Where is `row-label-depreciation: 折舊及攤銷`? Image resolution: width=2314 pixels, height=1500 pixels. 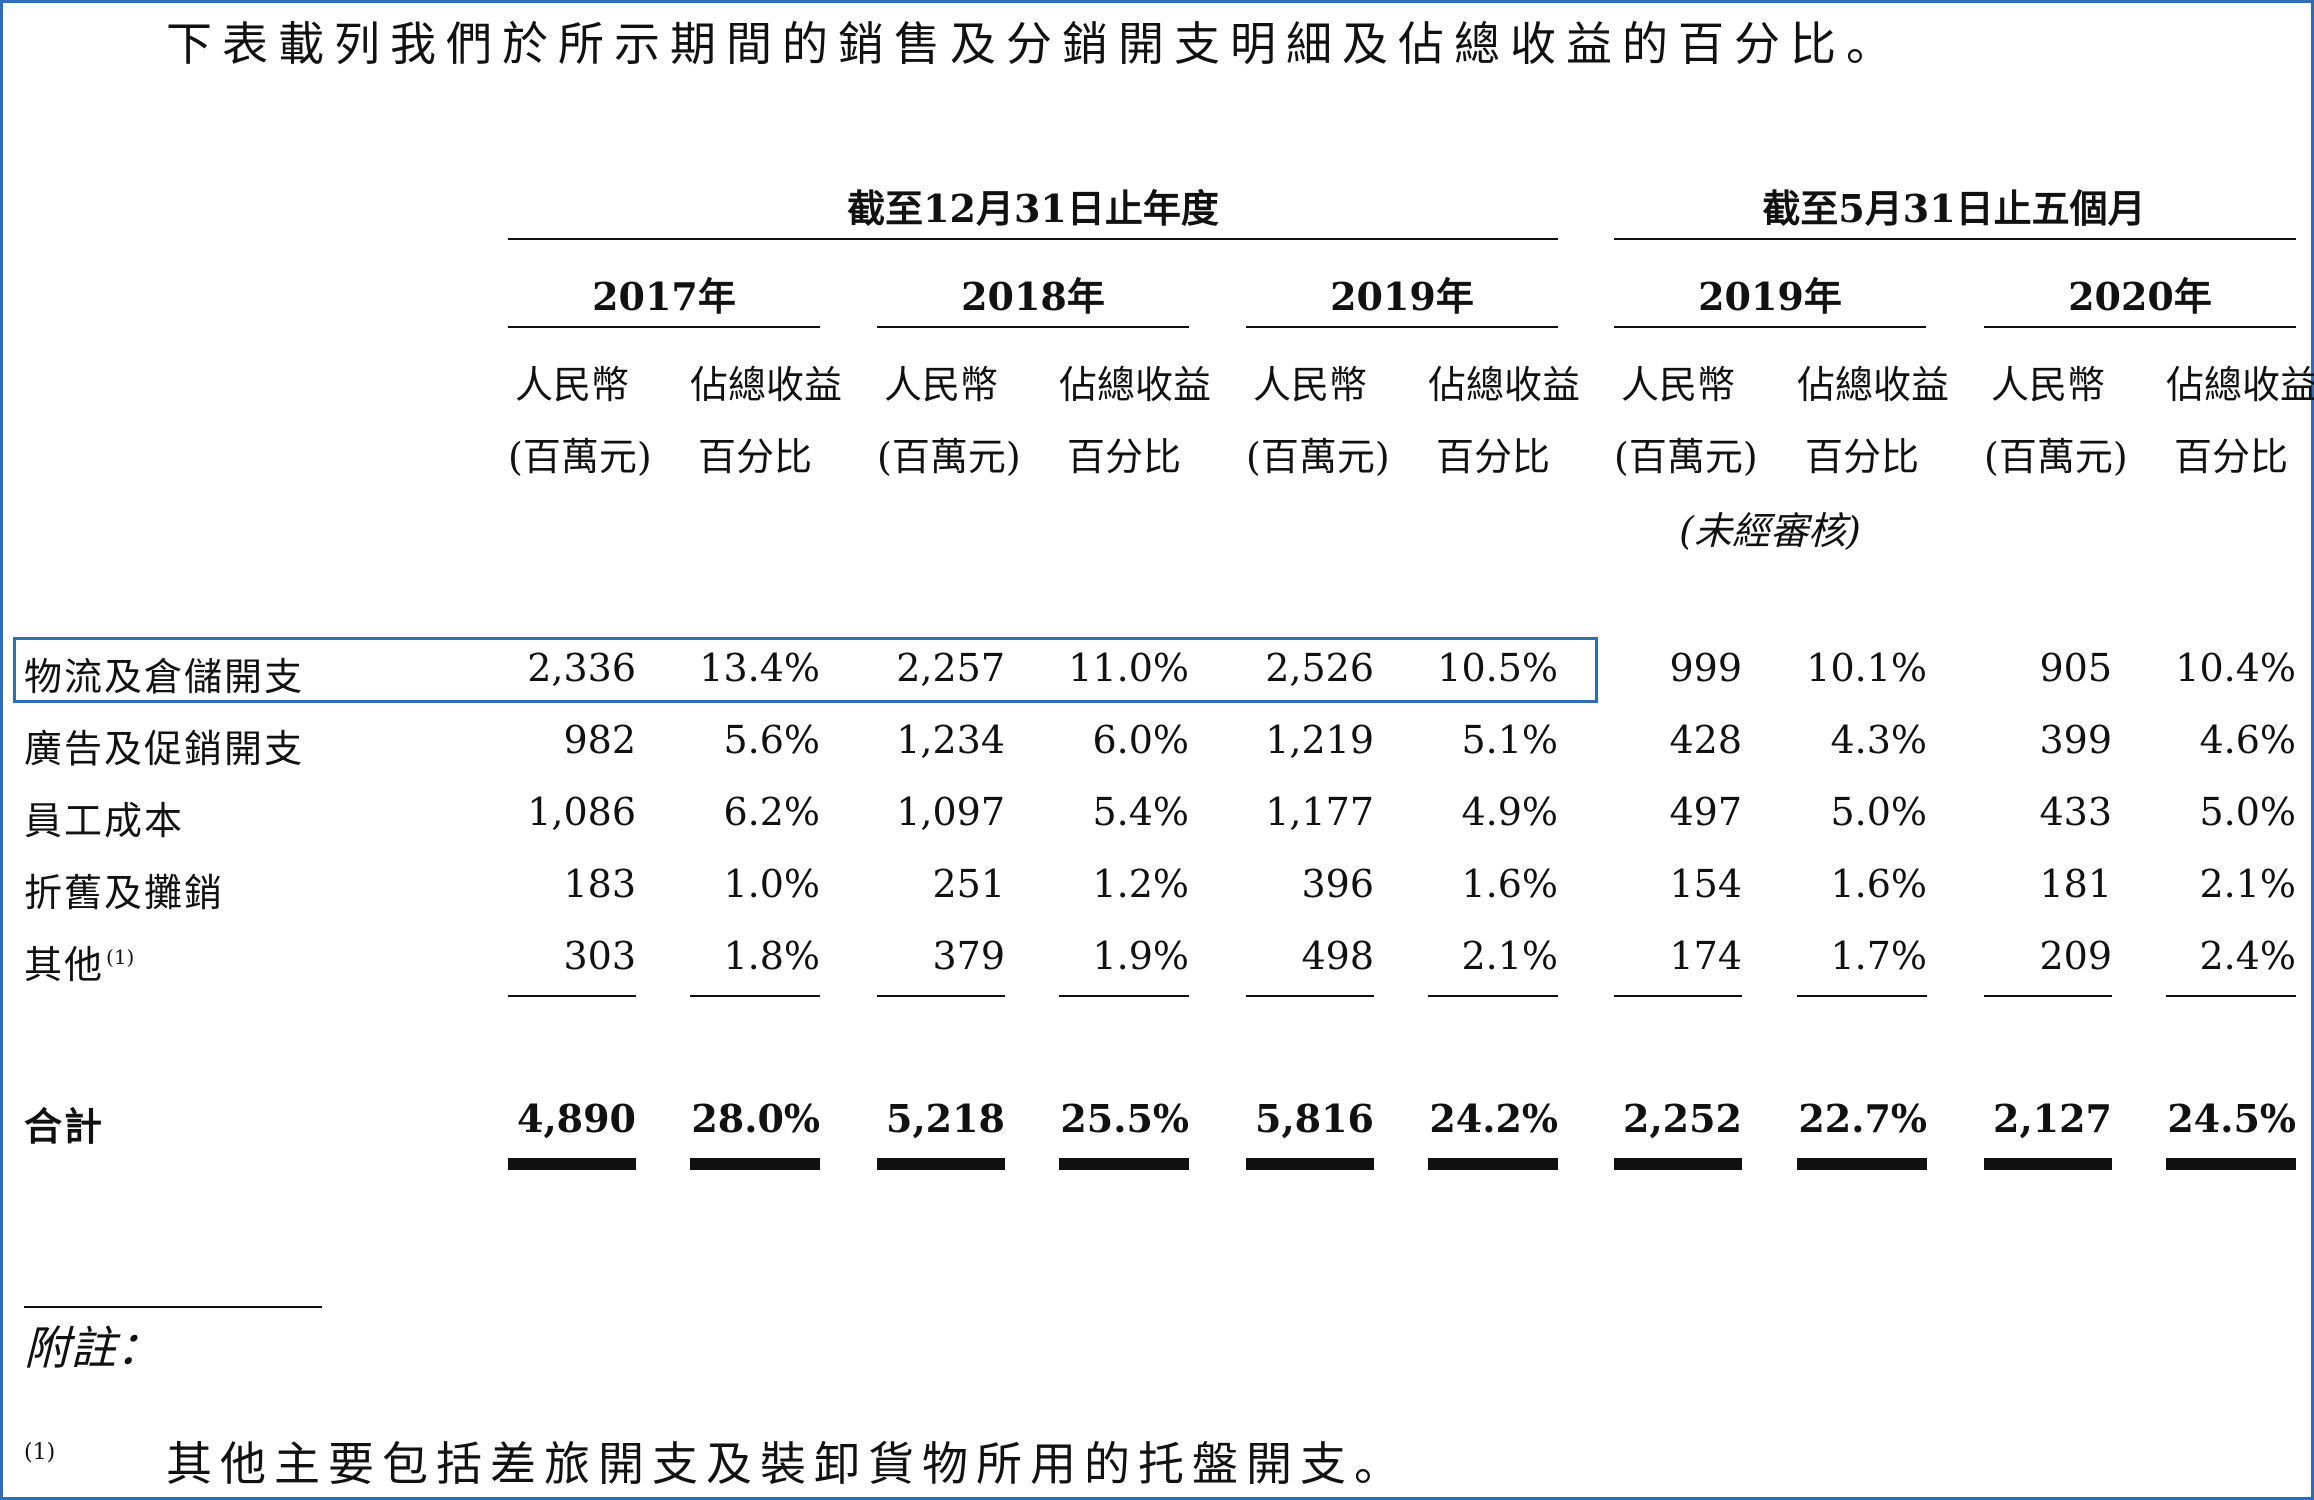 row-label-depreciation: 折舊及攤銷 is located at coordinates (124, 893).